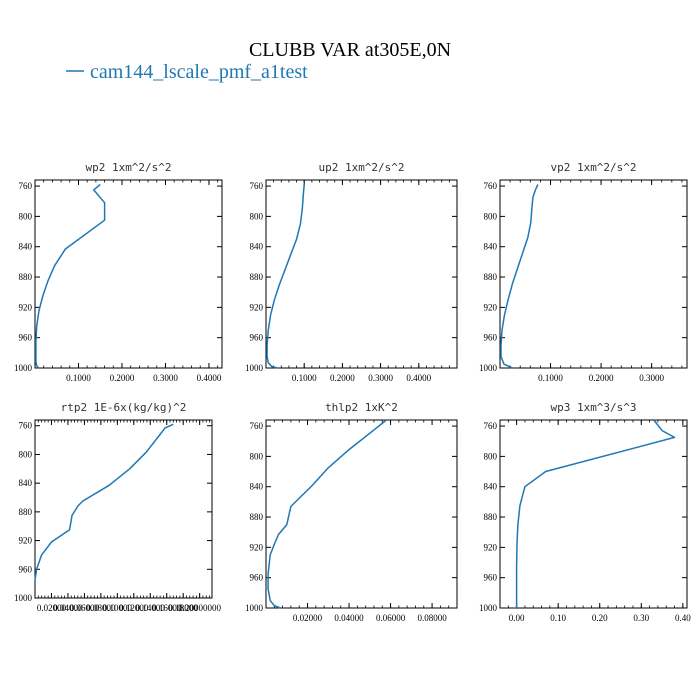  What do you see at coordinates (593, 407) in the screenshot?
I see `subplot-title: wp3 1xm^3/s^3` at bounding box center [593, 407].